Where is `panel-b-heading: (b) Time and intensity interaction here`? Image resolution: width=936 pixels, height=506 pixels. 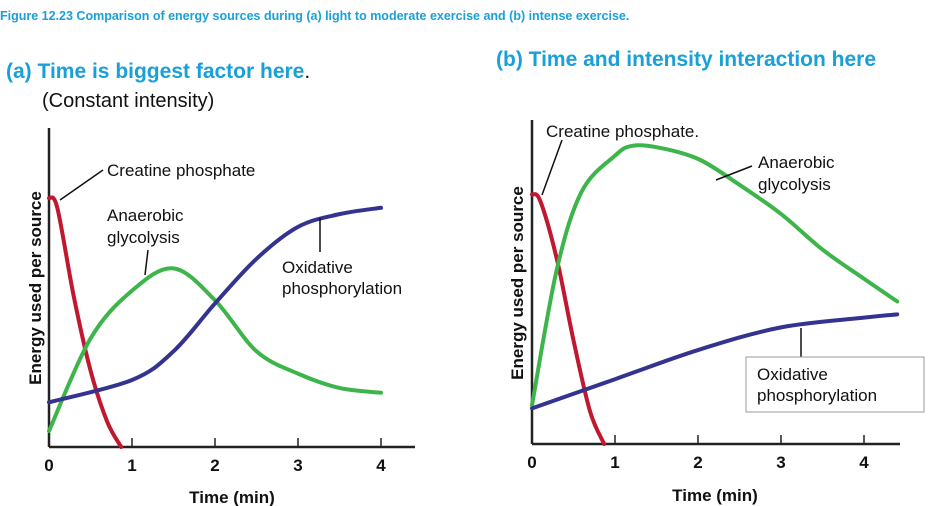
panel-b-heading: (b) Time and intensity interaction here is located at coordinates (686, 59).